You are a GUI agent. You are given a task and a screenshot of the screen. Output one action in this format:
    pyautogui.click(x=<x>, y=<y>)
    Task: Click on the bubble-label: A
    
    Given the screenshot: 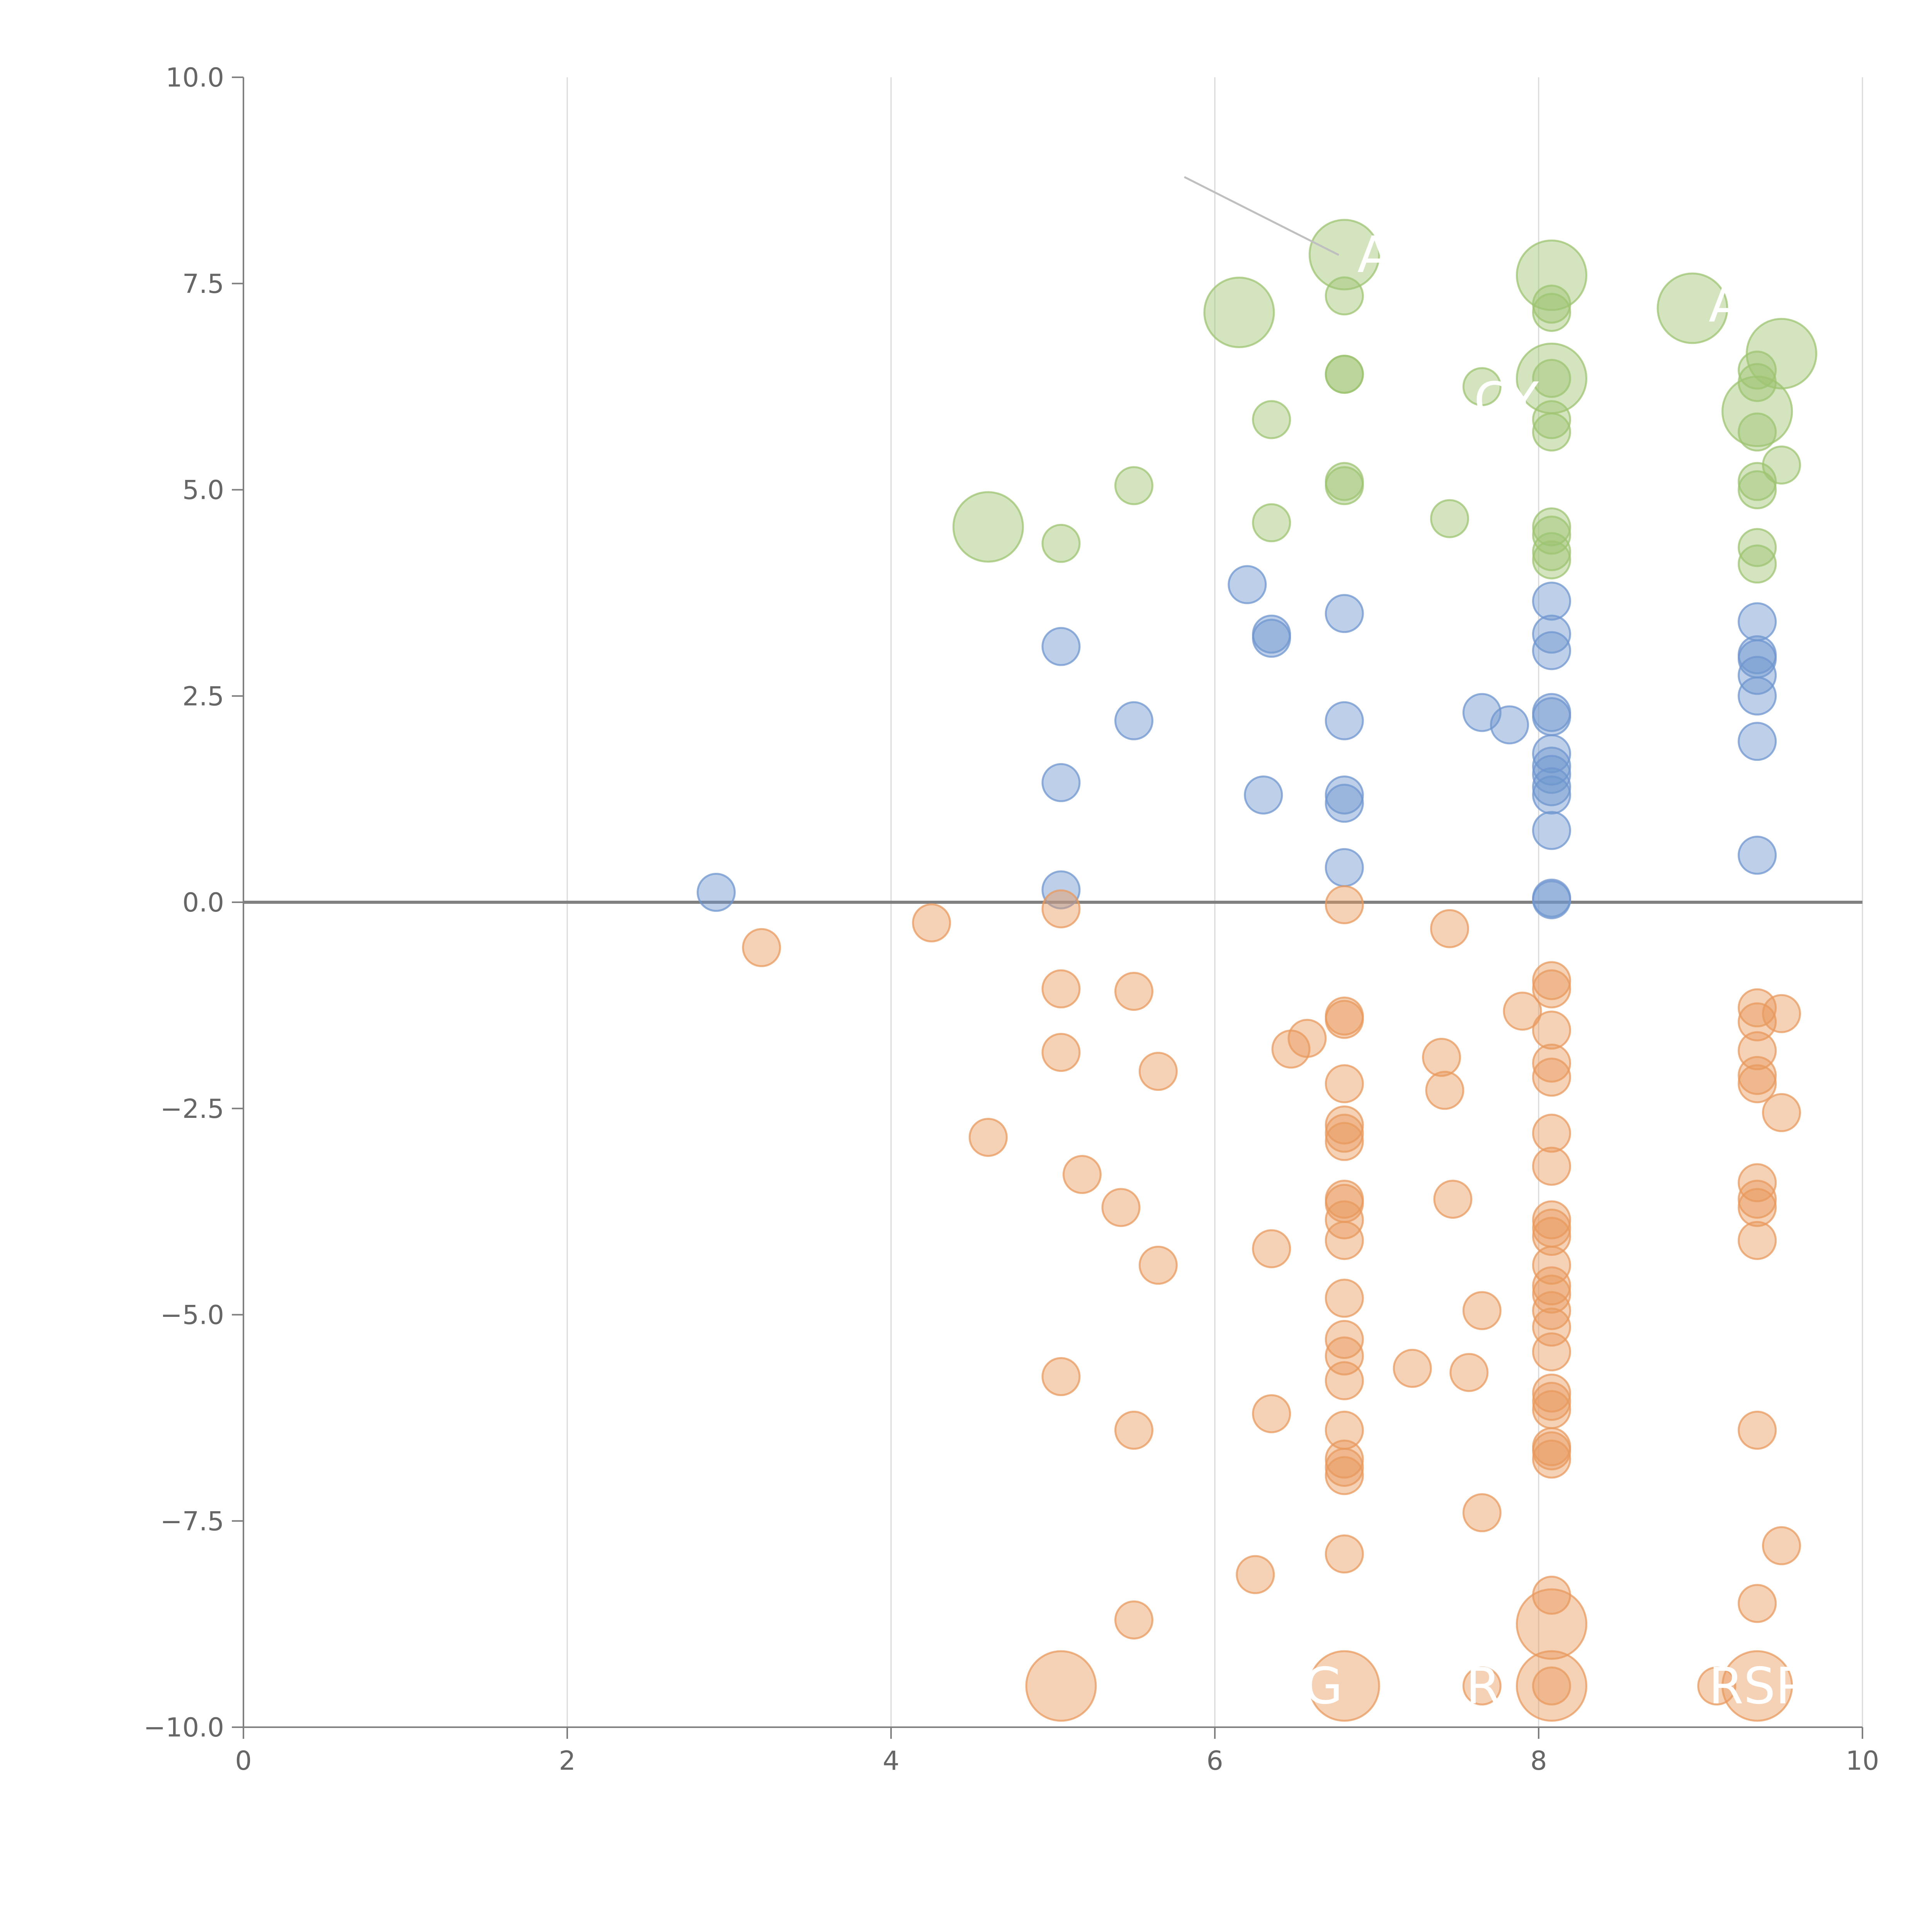 What is the action you would take?
    pyautogui.click(x=1726, y=304)
    